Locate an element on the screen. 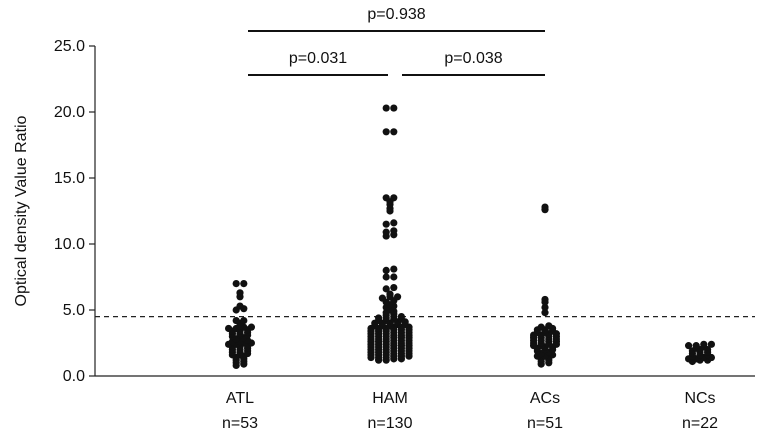 This screenshot has width=760, height=433. category-n-label: n=51 is located at coordinates (545, 423).